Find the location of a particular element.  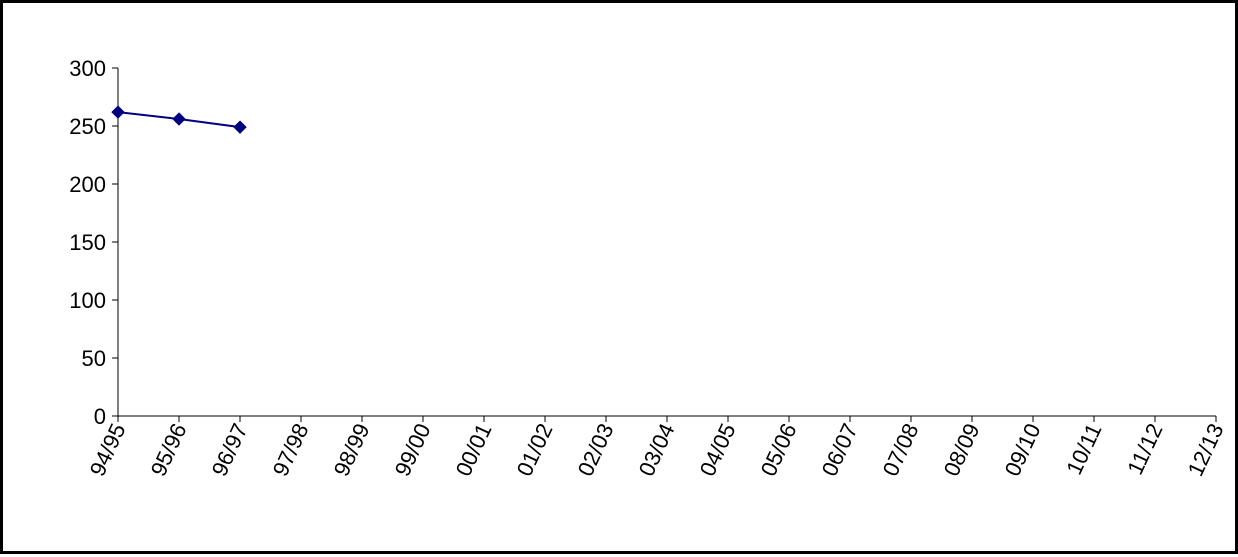

x-tick-label: 05/06 is located at coordinates (779, 450).